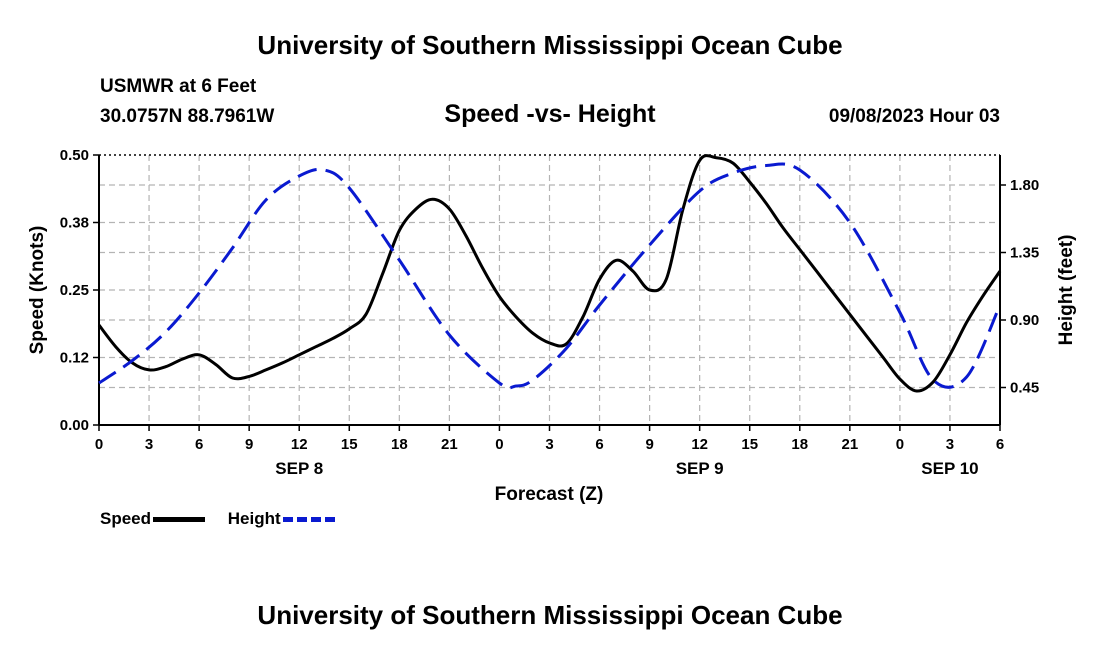 This screenshot has height=650, width=1100. Describe the element at coordinates (549, 494) in the screenshot. I see `x-axis-label: Forecast (Z)` at that location.